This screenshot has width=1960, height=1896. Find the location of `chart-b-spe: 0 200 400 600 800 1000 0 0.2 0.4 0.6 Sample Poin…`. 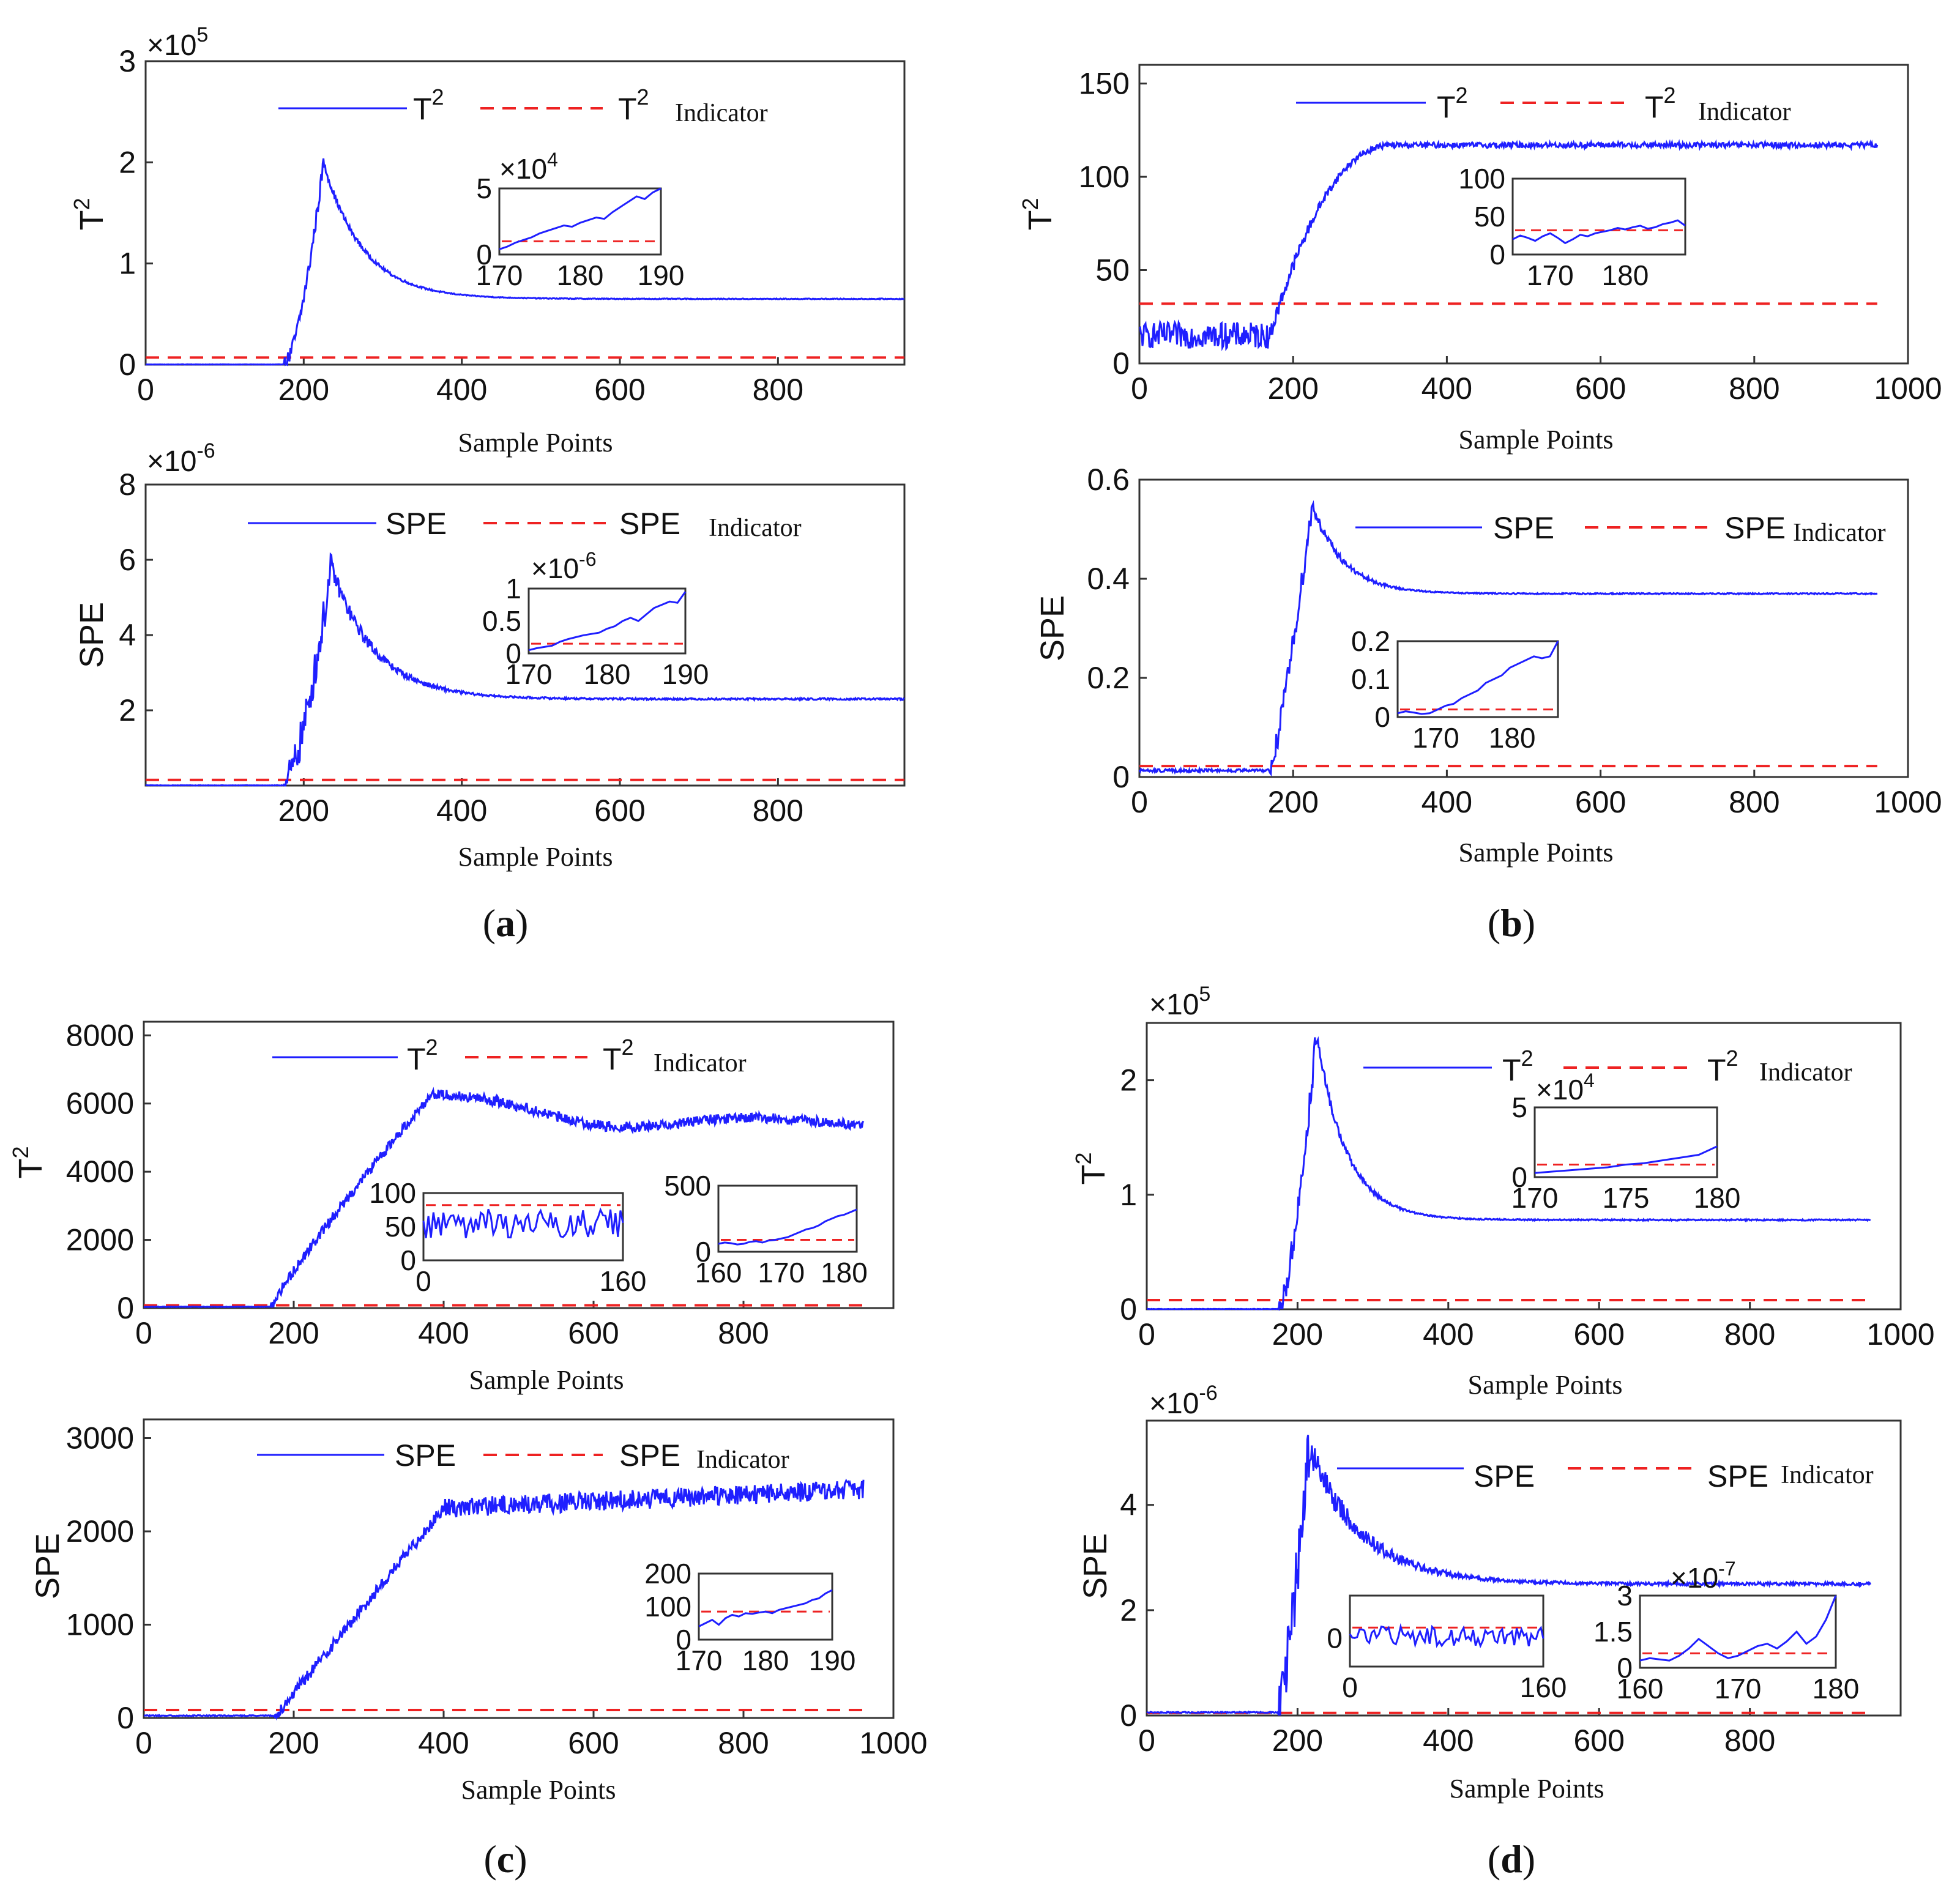

chart-b-spe: 0 200 400 600 800 1000 0 0.2 0.4 0.6 Sample Poin… is located at coordinates (1488, 666).